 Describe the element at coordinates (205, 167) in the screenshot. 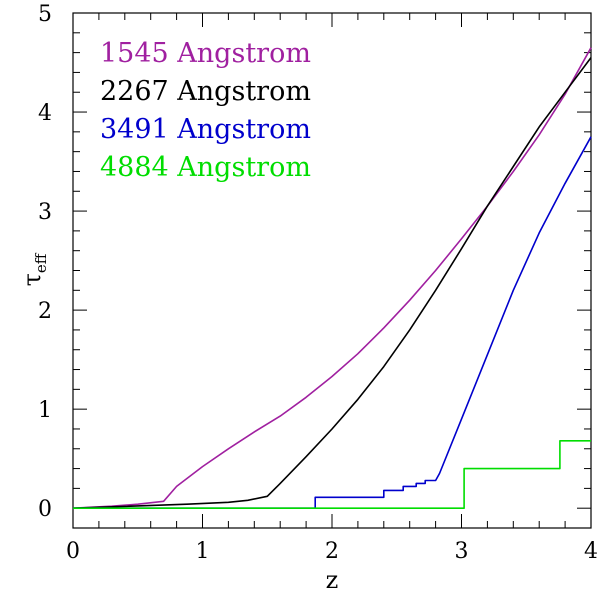

I see `legend-entry-4: 4884 Angstrom` at that location.